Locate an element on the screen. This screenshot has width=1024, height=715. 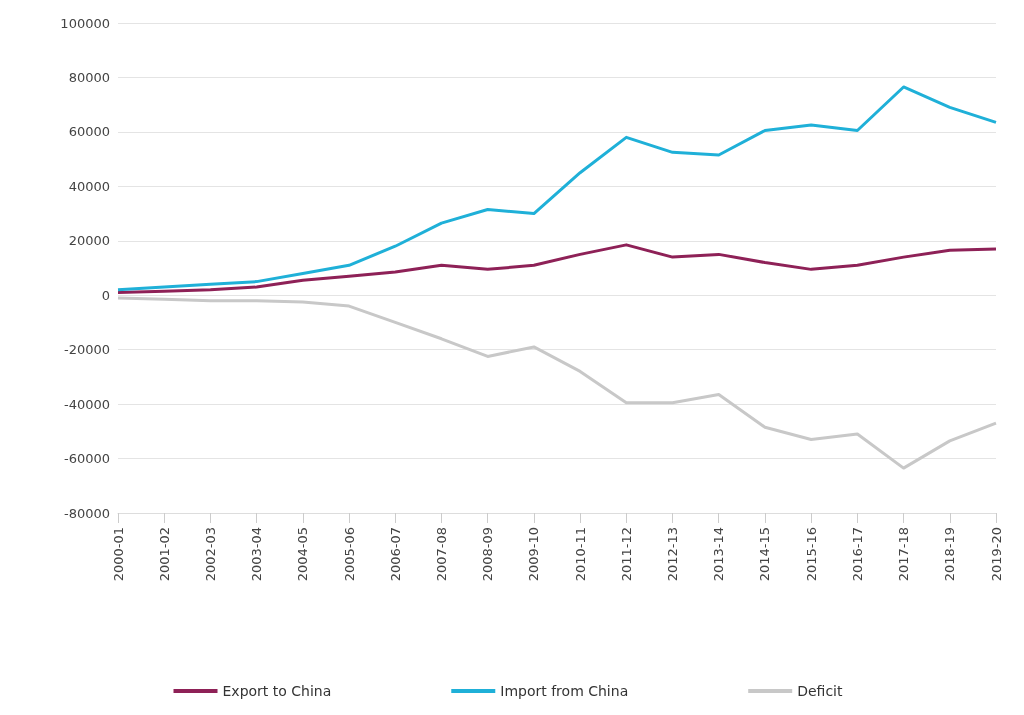
x-tick-label: 2010-11 is located at coordinates (580, 554).